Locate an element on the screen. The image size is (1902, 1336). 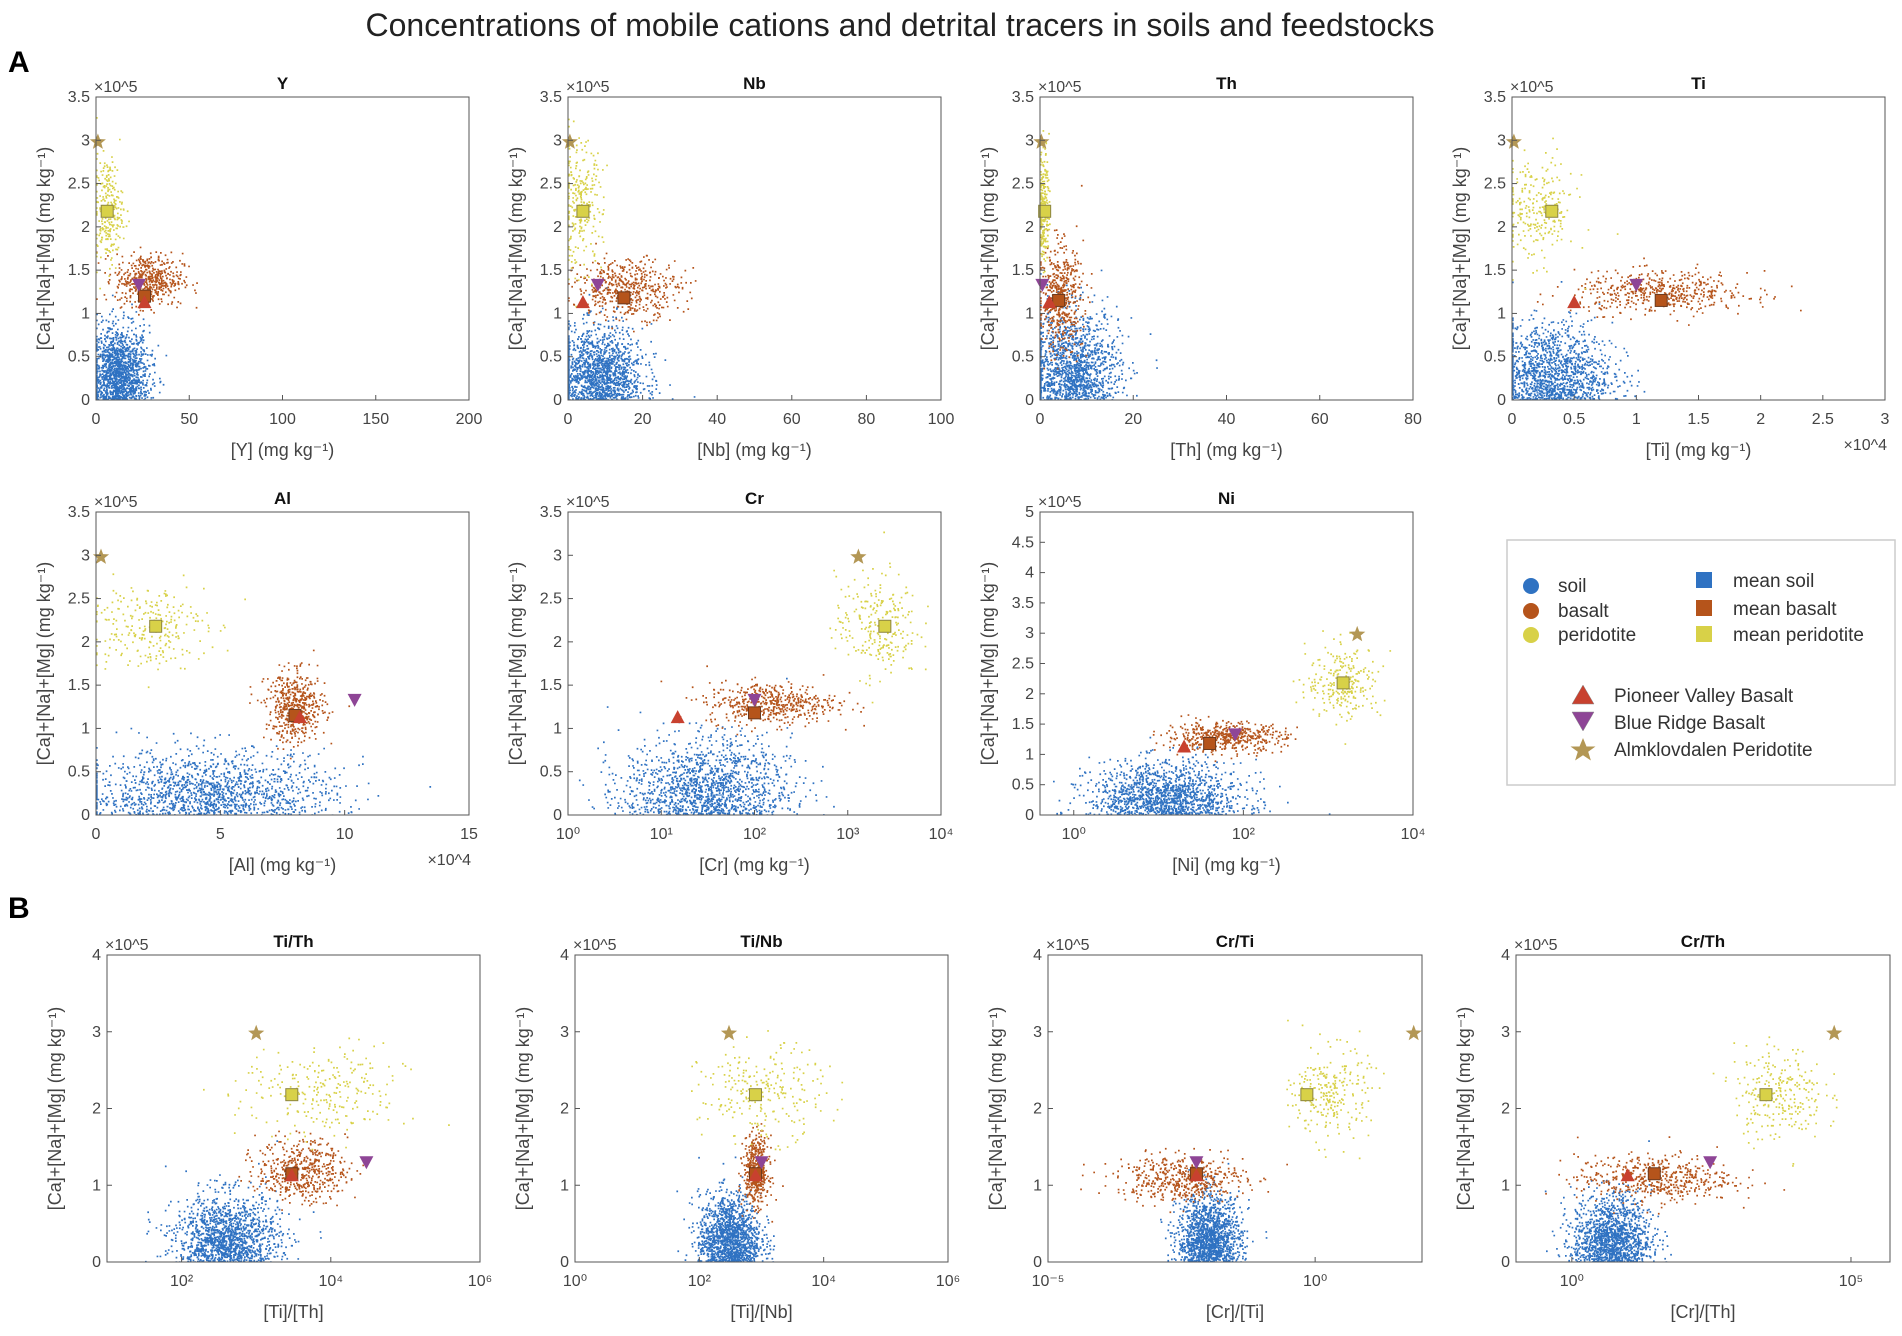
x-tick-label: 20 is located at coordinates (643, 419).